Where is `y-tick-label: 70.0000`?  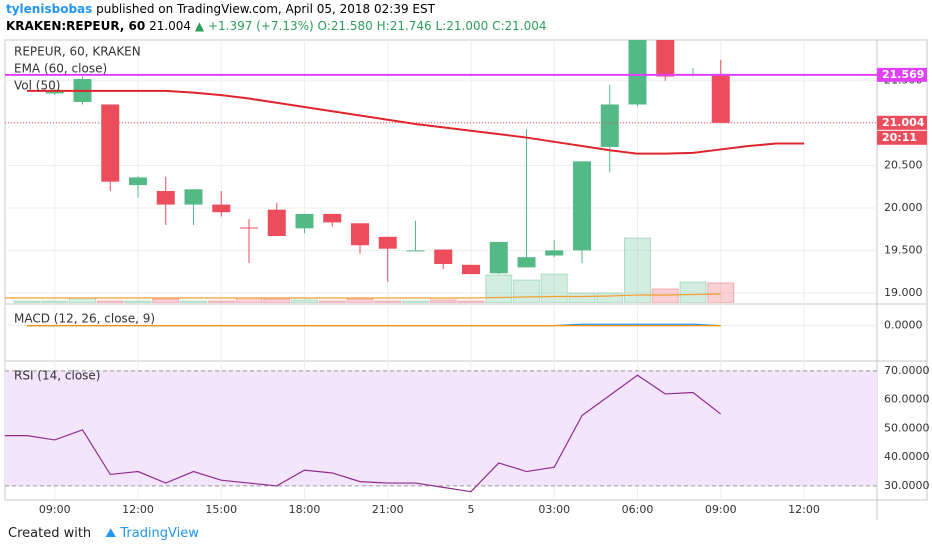 y-tick-label: 70.0000 is located at coordinates (907, 370).